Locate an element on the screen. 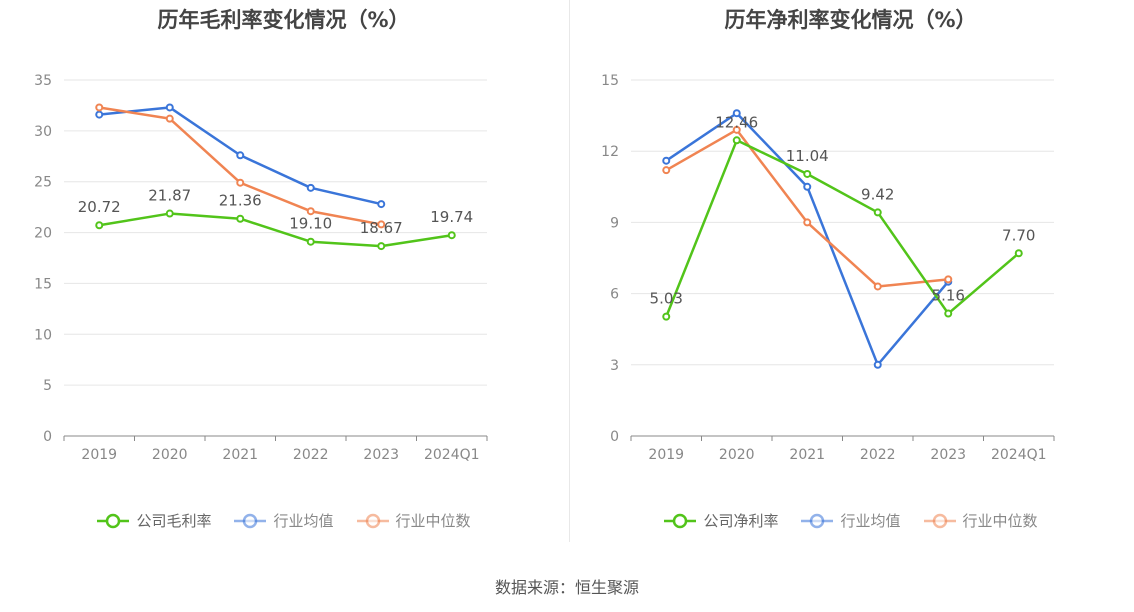 This screenshot has height=612, width=1134. y-tick-label: 20 is located at coordinates (43, 234).